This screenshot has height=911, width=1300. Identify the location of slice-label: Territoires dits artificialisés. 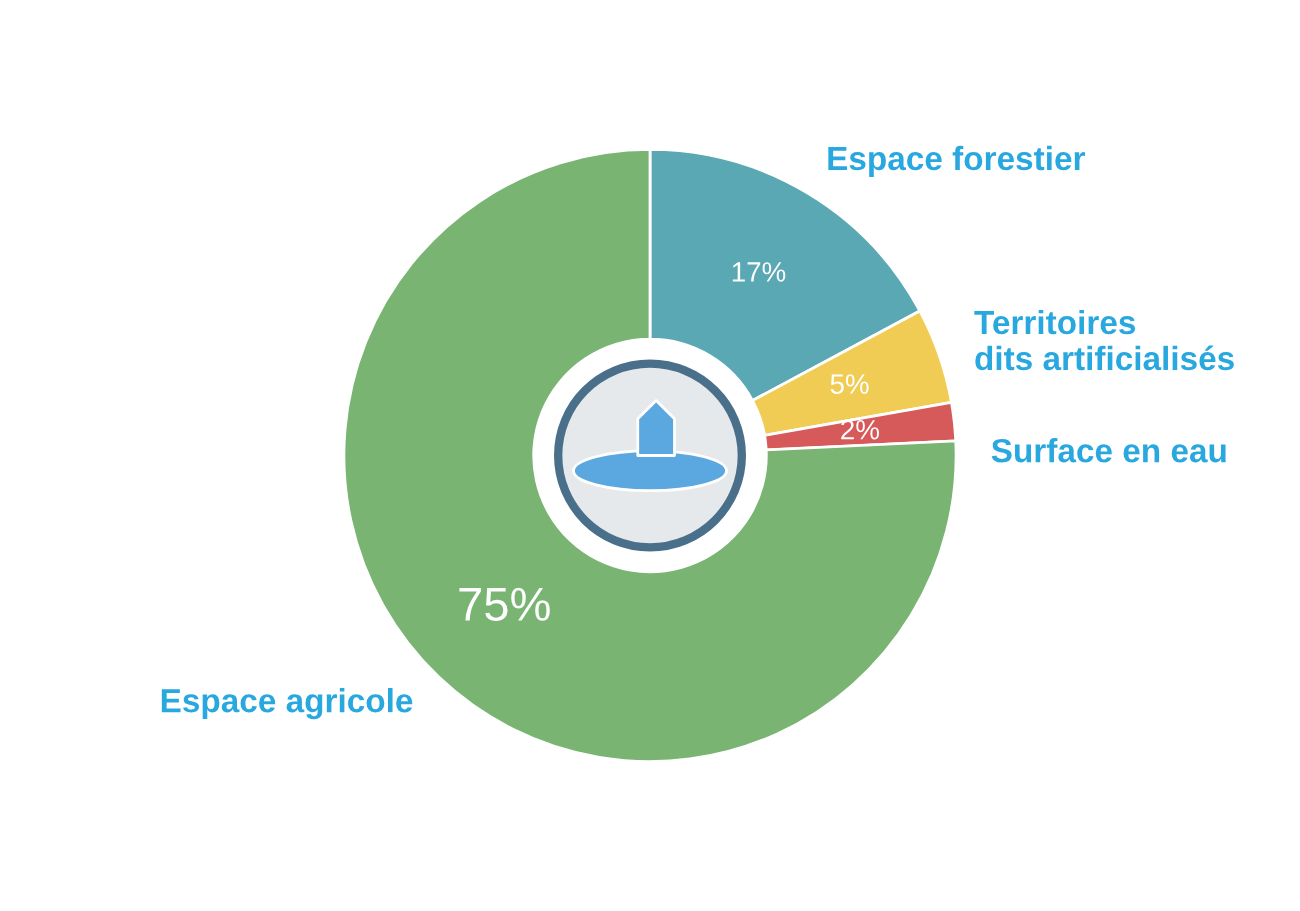
(1104, 340).